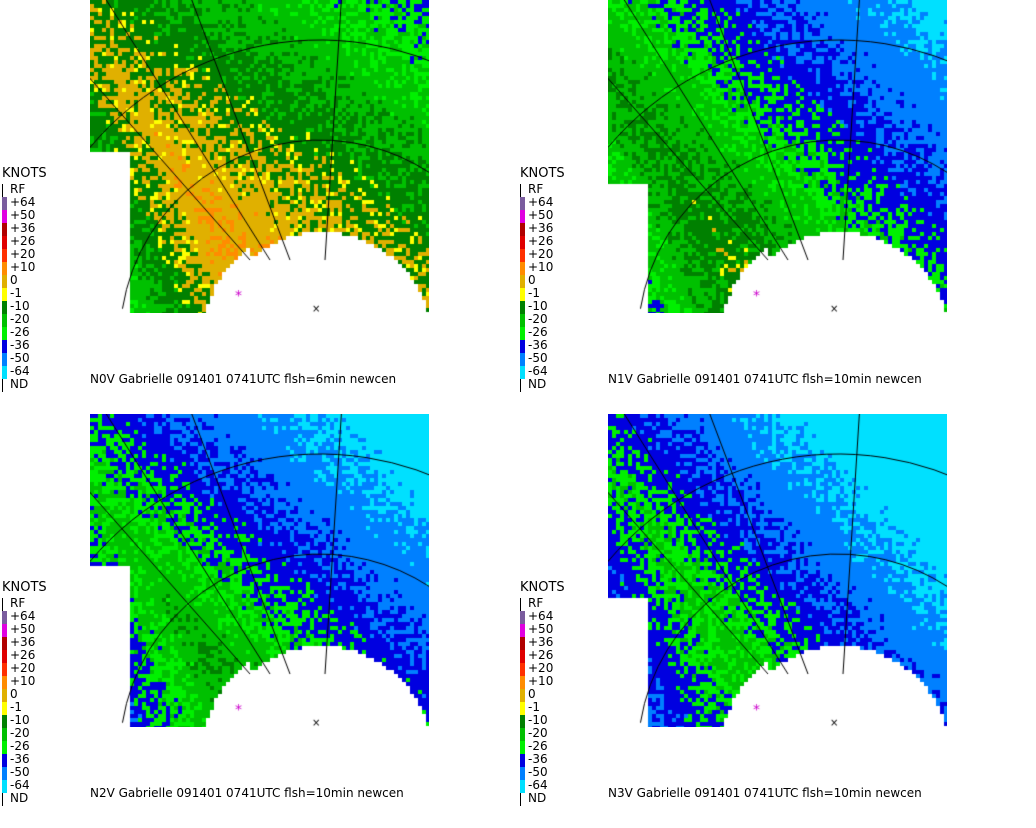  What do you see at coordinates (36, 242) in the screenshot?
I see `legend-entry: +26` at bounding box center [36, 242].